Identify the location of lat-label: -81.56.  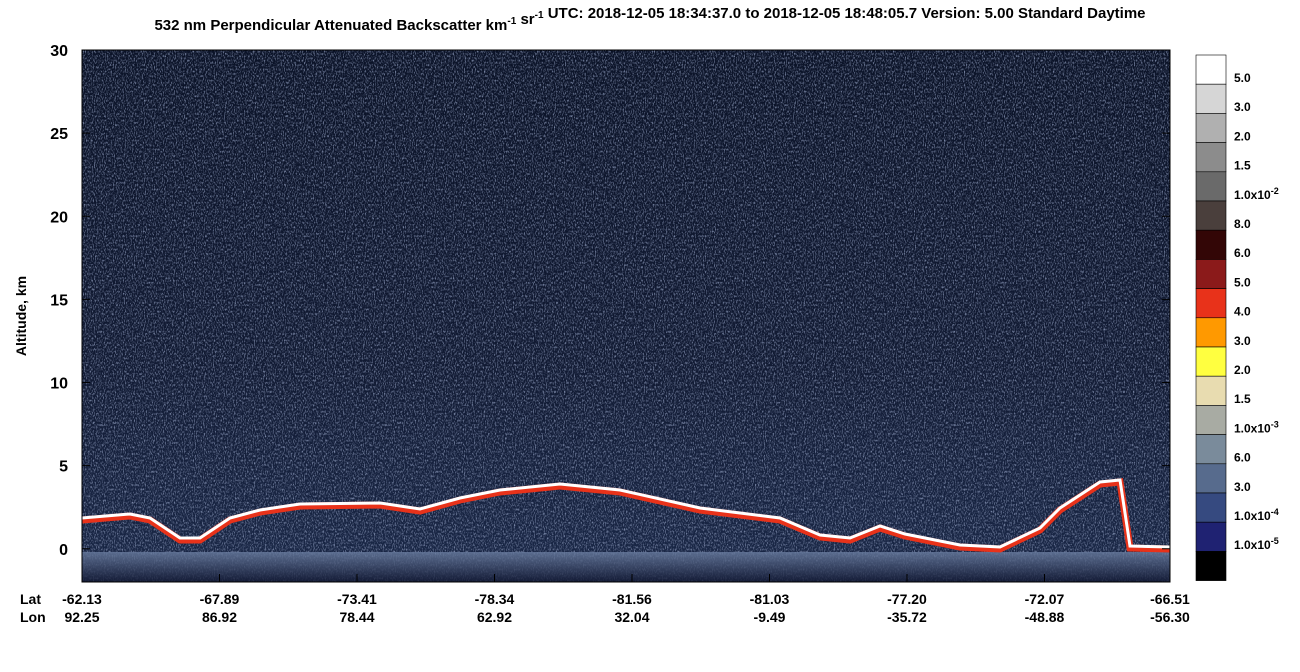
(632, 599).